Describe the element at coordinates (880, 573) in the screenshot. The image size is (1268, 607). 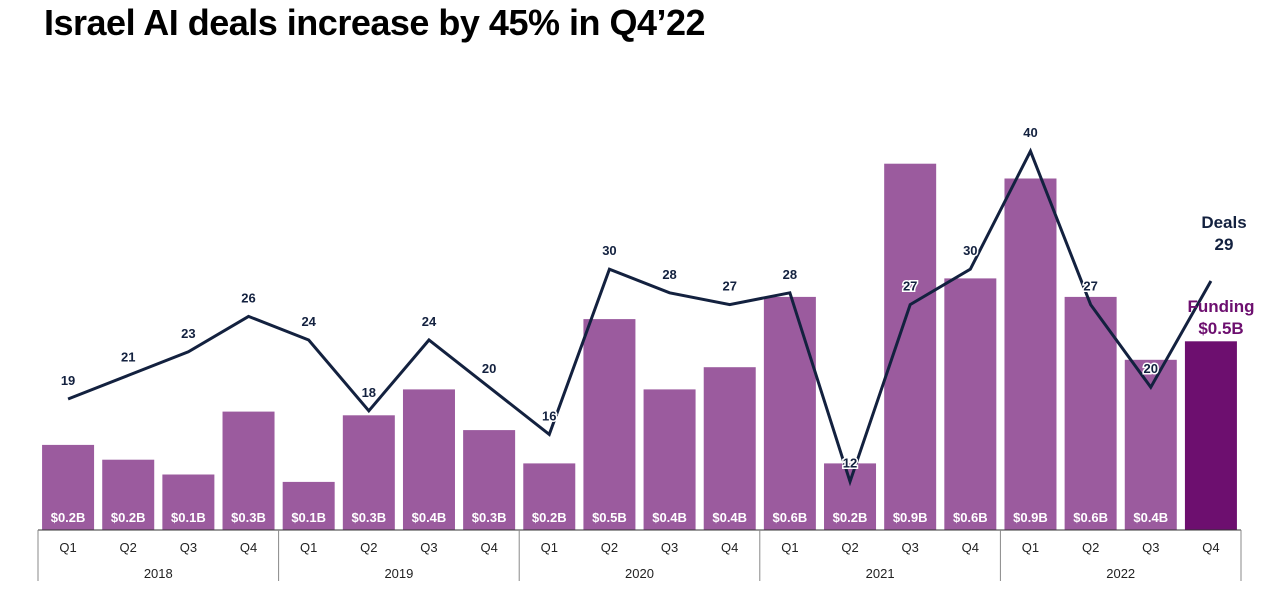
I see `year-label: 2021` at that location.